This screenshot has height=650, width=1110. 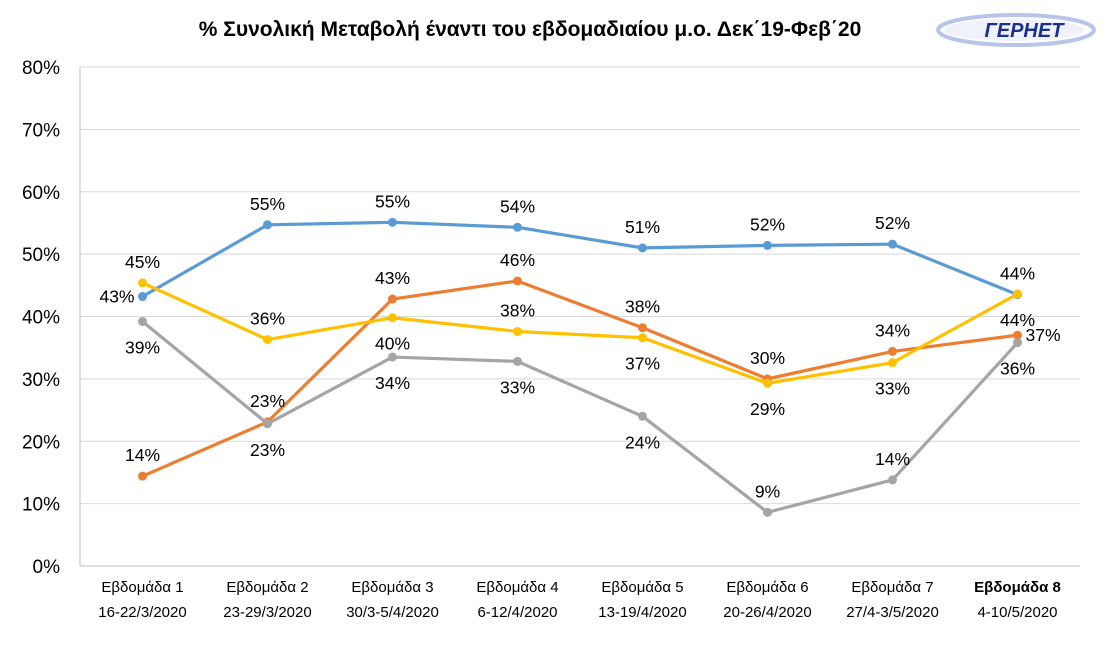 What do you see at coordinates (1017, 587) in the screenshot?
I see `x-tick-week: Εβδομάδα 8` at bounding box center [1017, 587].